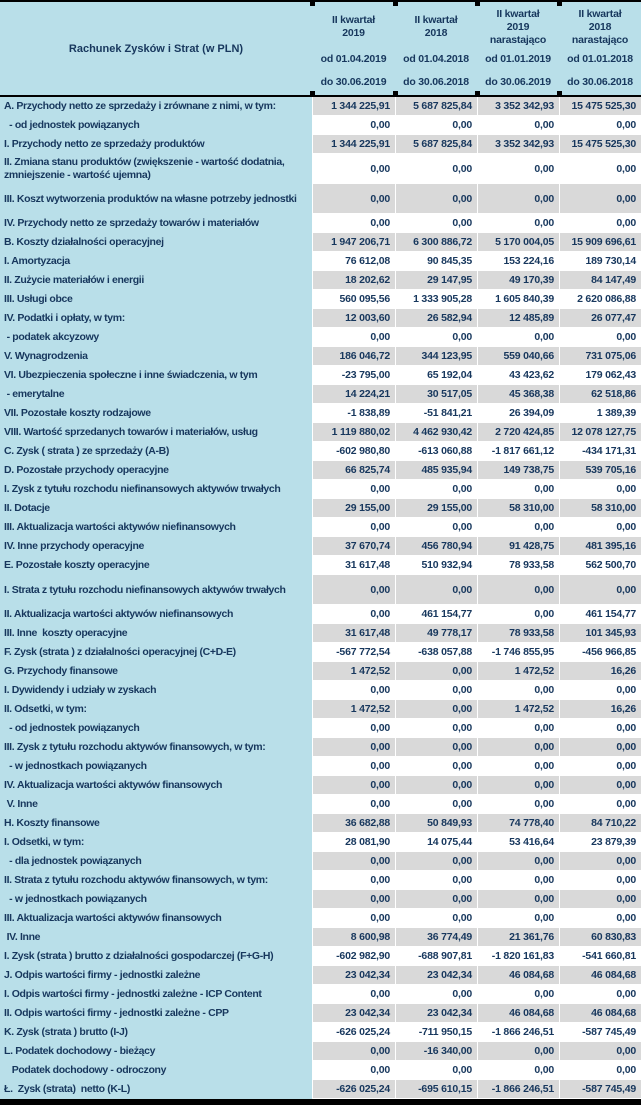 The image size is (641, 1105). What do you see at coordinates (156, 1070) in the screenshot?
I see `row-label: Podatek dochodowy - odroczony` at bounding box center [156, 1070].